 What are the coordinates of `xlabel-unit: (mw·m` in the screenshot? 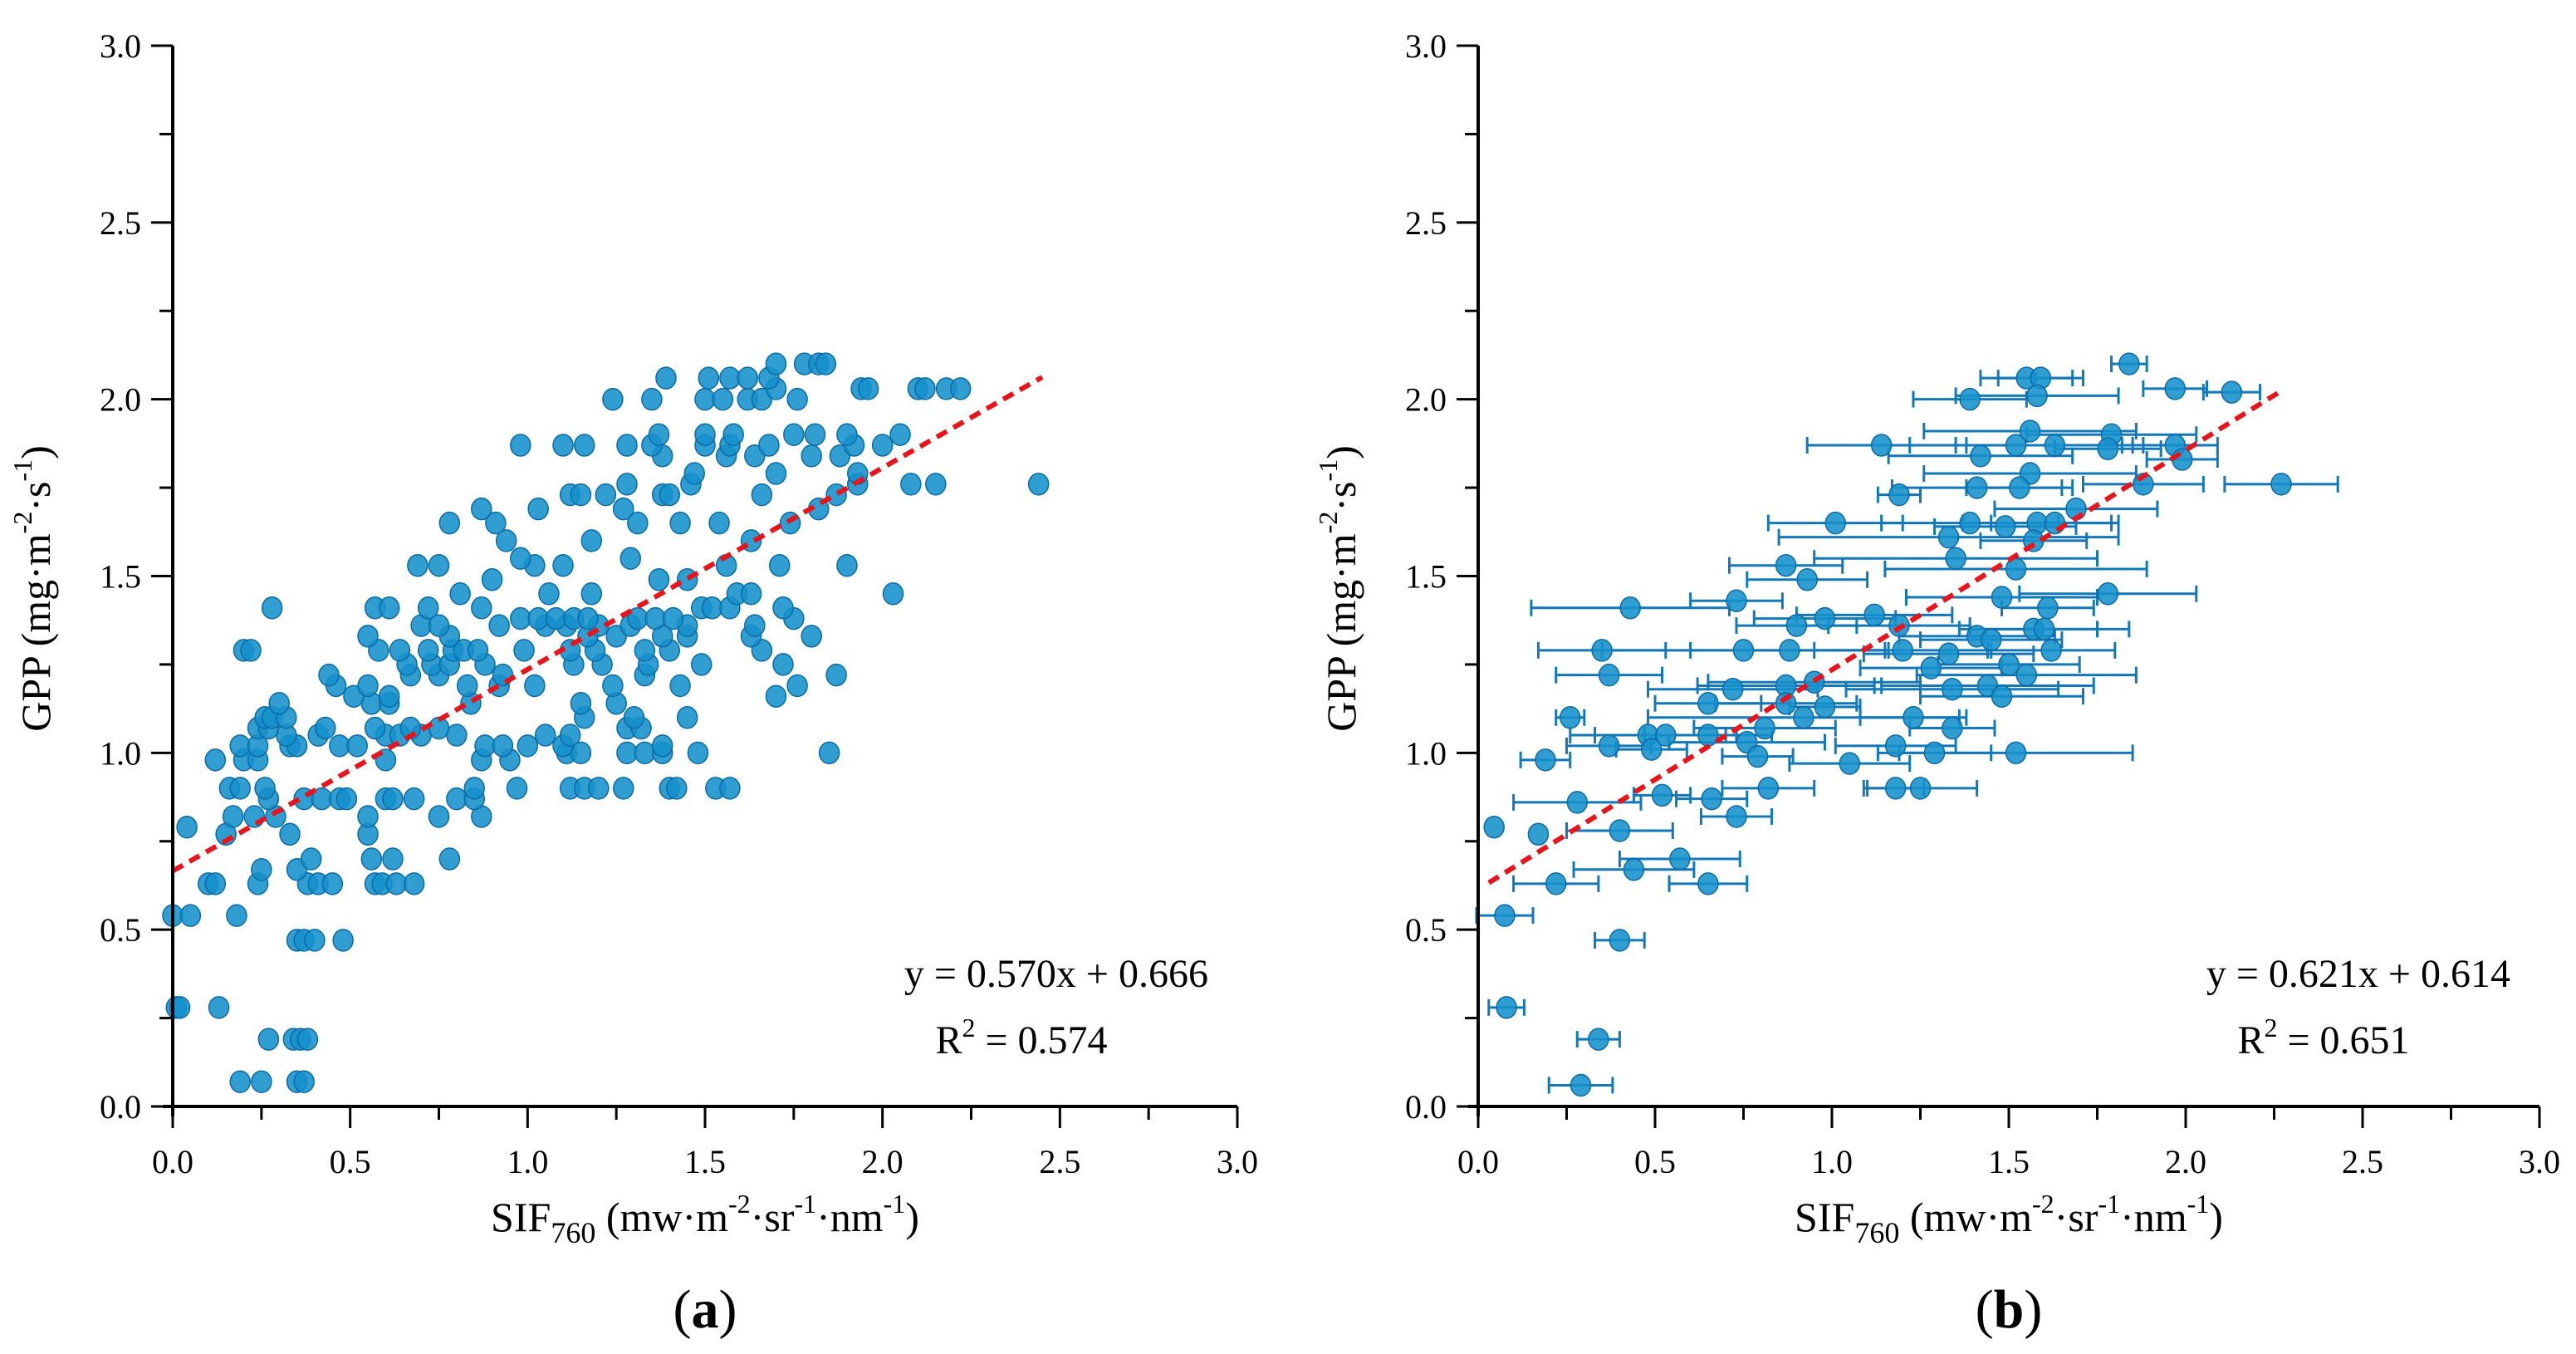 It's located at (662, 1217).